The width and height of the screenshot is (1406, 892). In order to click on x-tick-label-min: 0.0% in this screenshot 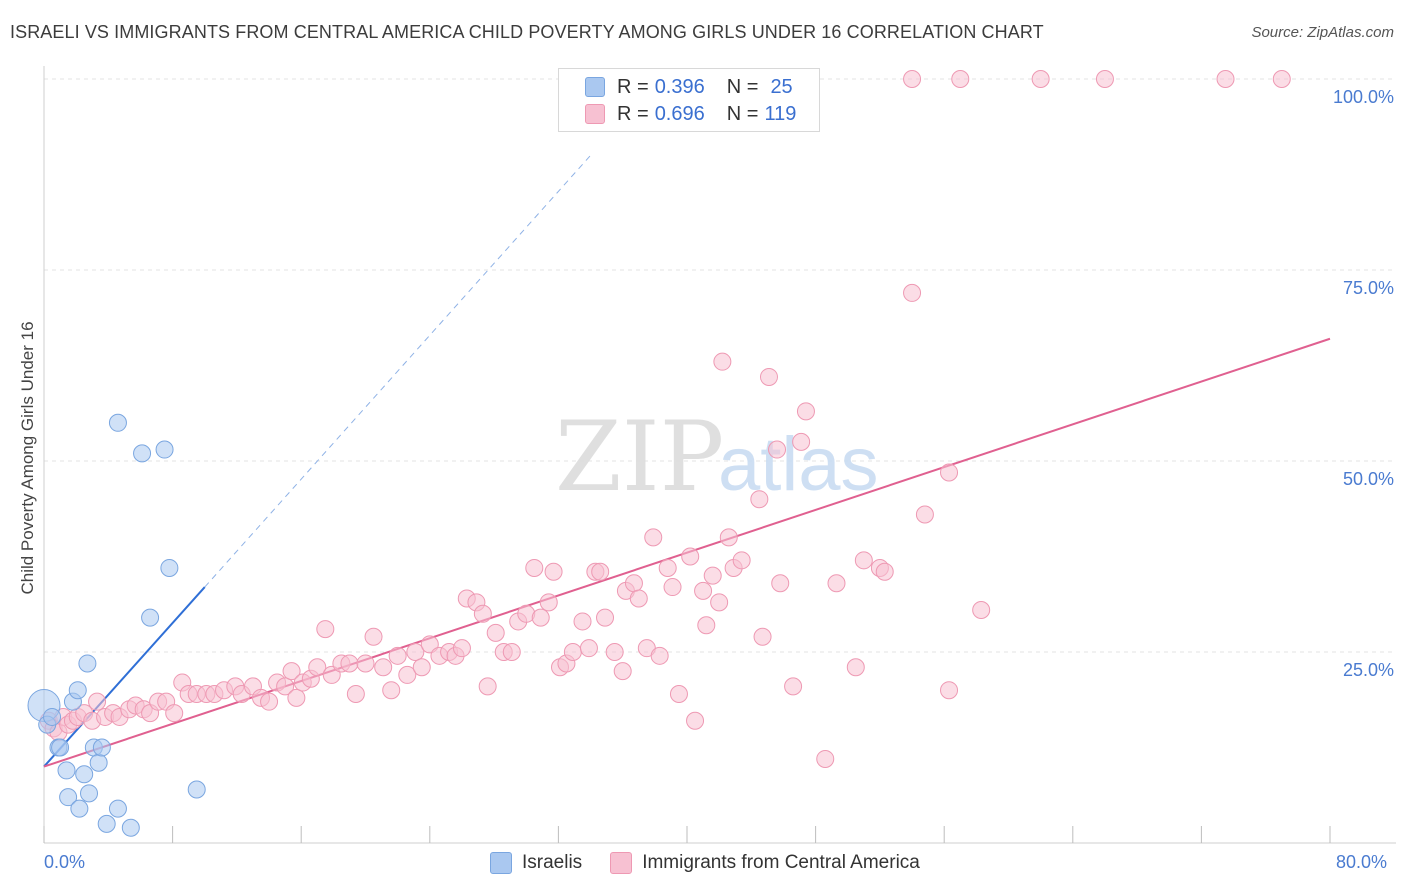, I will do `click(65, 862)`.